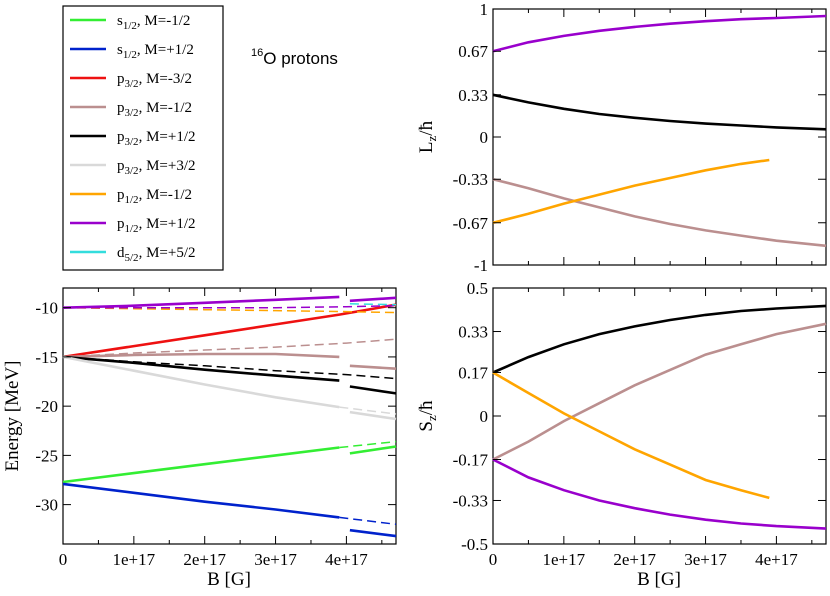 The width and height of the screenshot is (830, 596). What do you see at coordinates (431, 418) in the screenshot?
I see `sz-y-label-sub: z` at bounding box center [431, 418].